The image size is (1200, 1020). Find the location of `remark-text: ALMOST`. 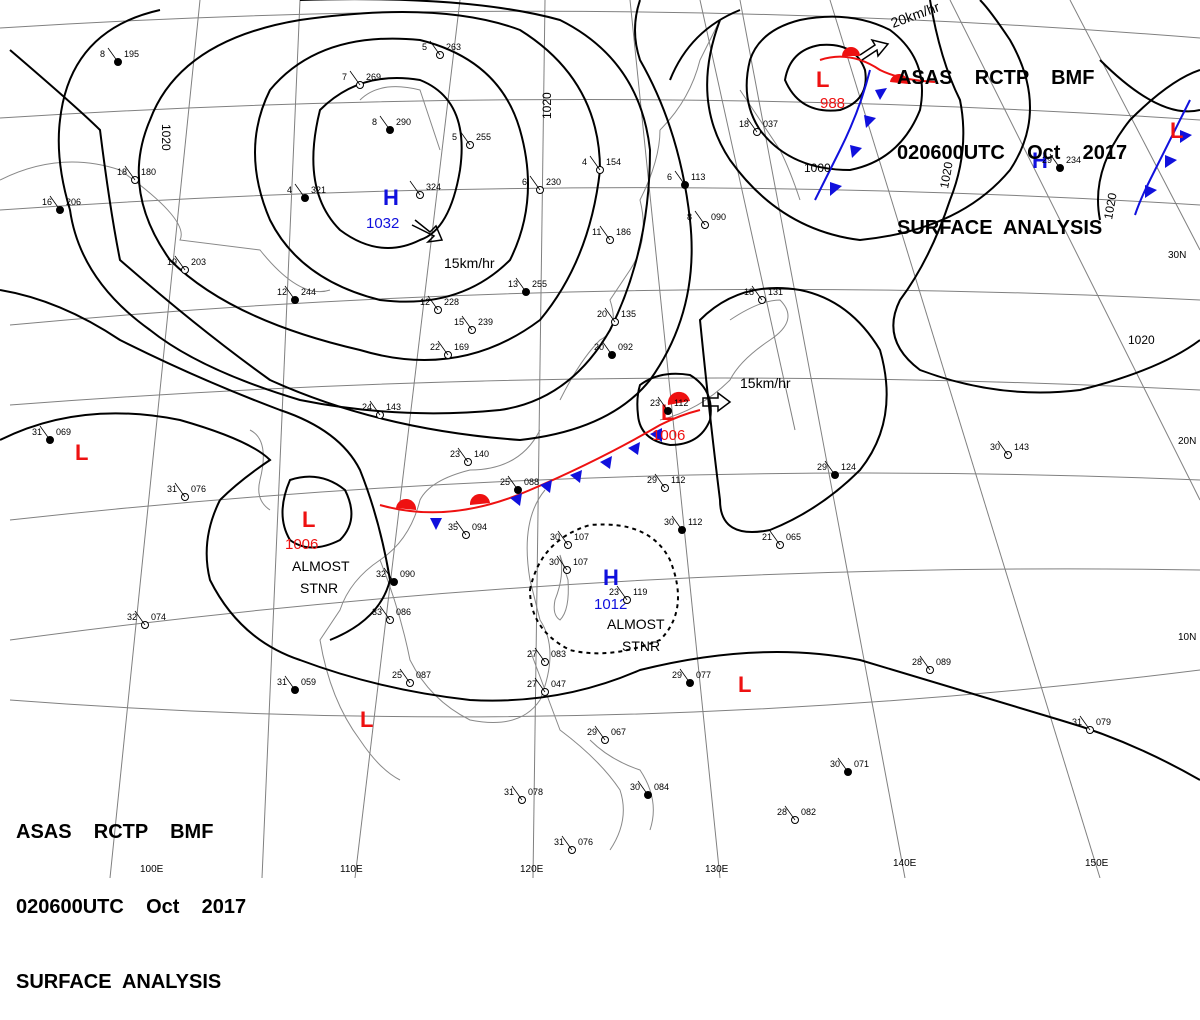

remark-text: ALMOST is located at coordinates (636, 624).